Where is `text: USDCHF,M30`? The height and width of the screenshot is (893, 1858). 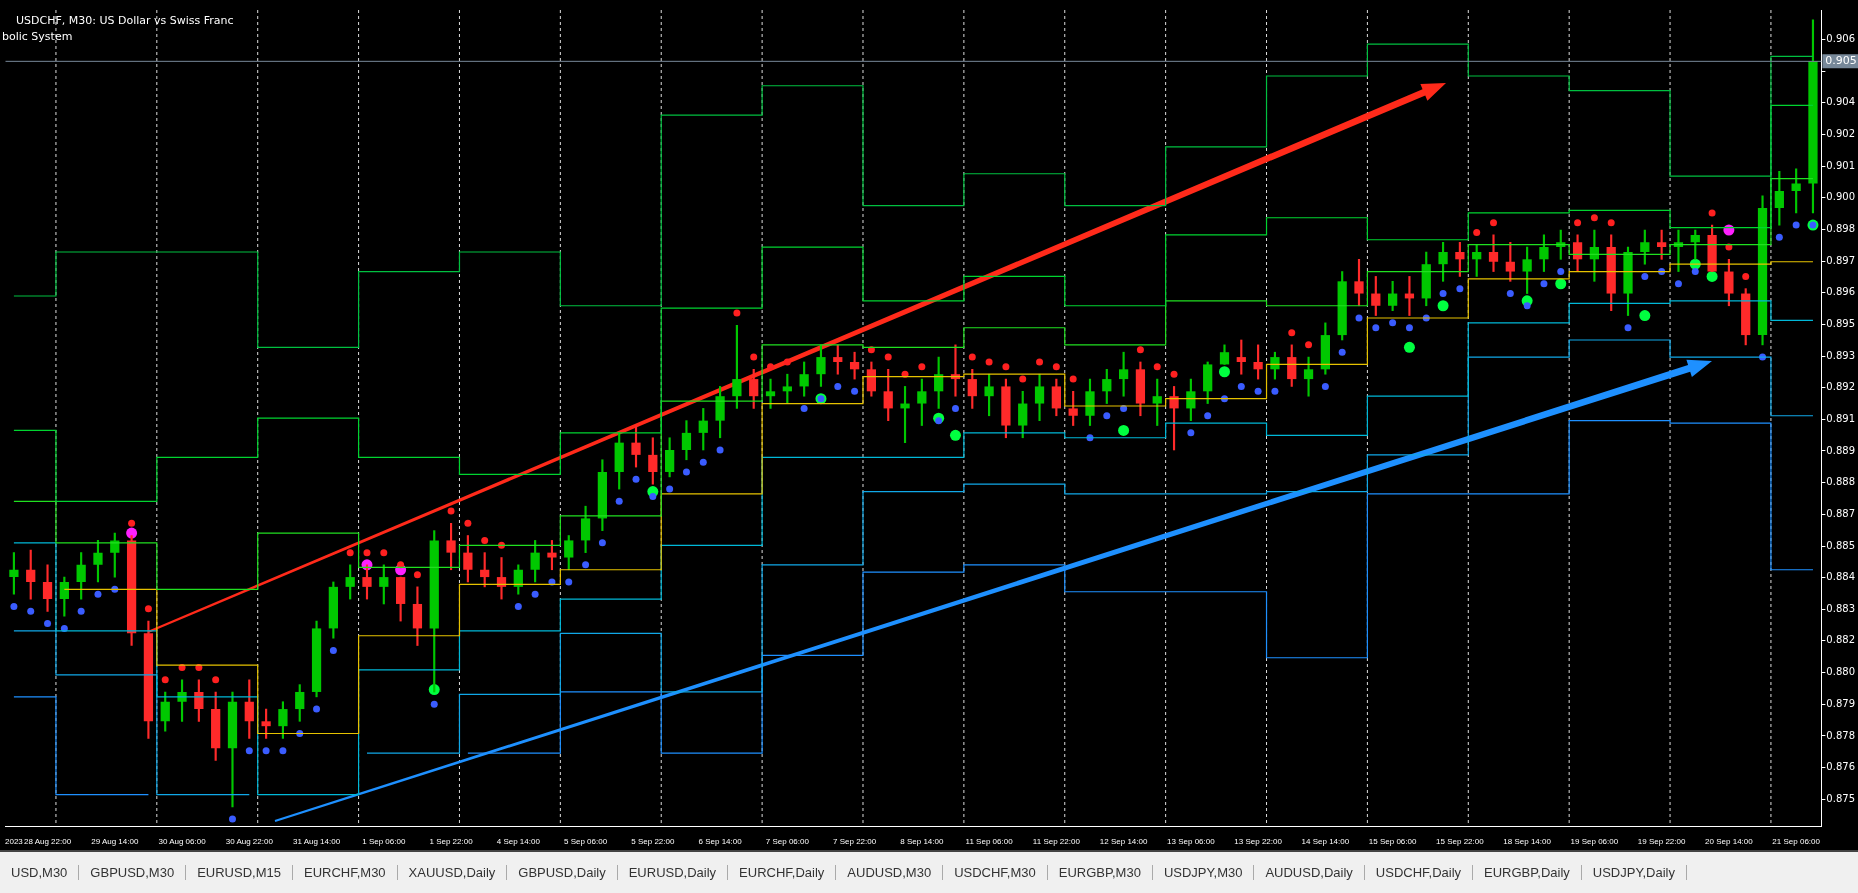 text: USDCHF,M30 is located at coordinates (995, 872).